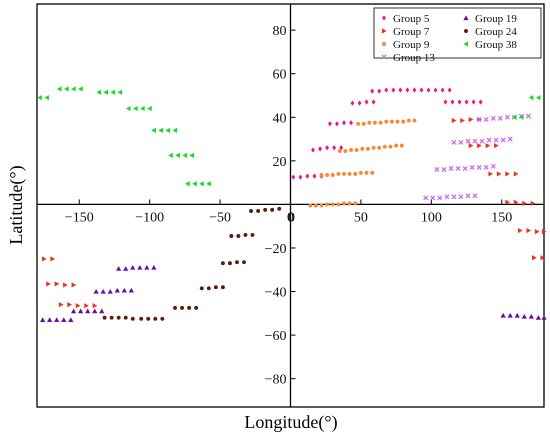 The image size is (550, 438). What do you see at coordinates (384, 57) in the screenshot?
I see `legend-marker` at bounding box center [384, 57].